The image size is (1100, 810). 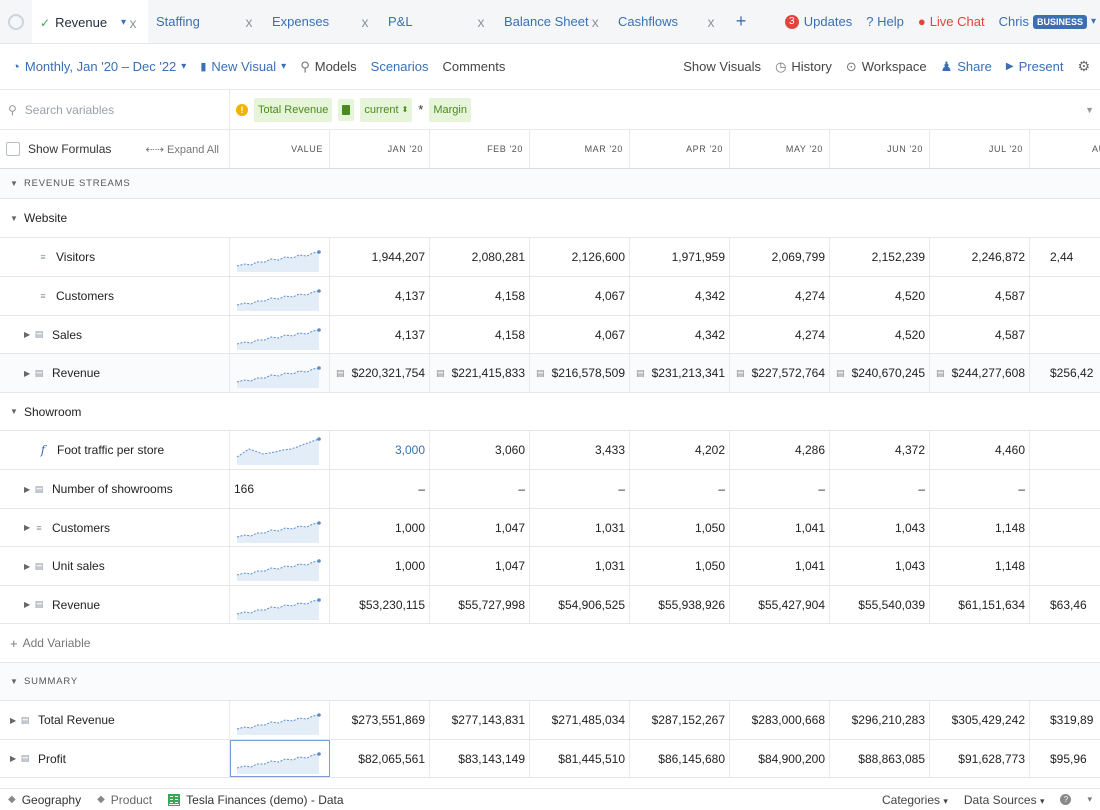 What do you see at coordinates (1065, 334) in the screenshot?
I see `month-value-cell` at bounding box center [1065, 334].